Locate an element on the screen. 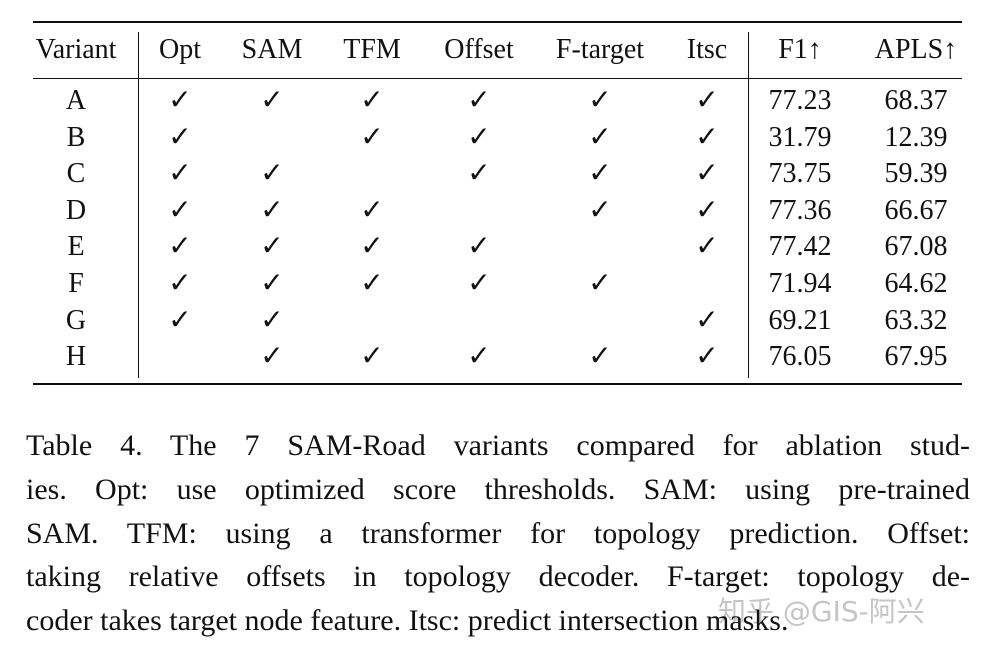 This screenshot has width=998, height=655. header-cell: Opt is located at coordinates (180, 49).